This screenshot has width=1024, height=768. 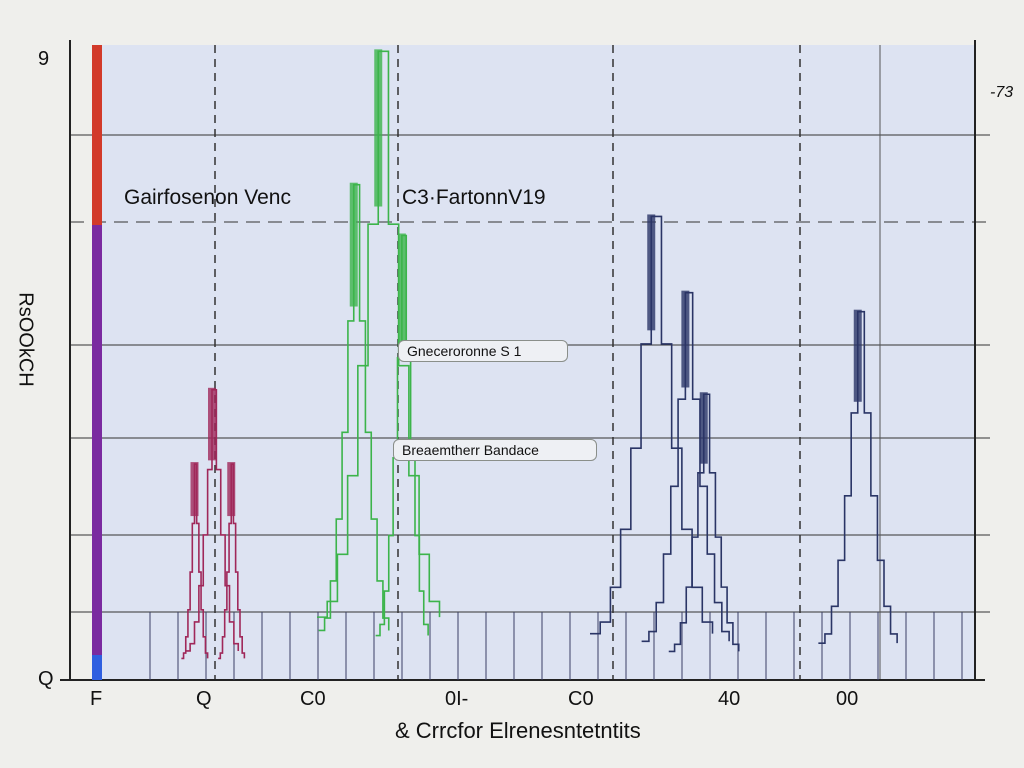 What do you see at coordinates (97, 667) in the screenshot?
I see `left-bar-bottom` at bounding box center [97, 667].